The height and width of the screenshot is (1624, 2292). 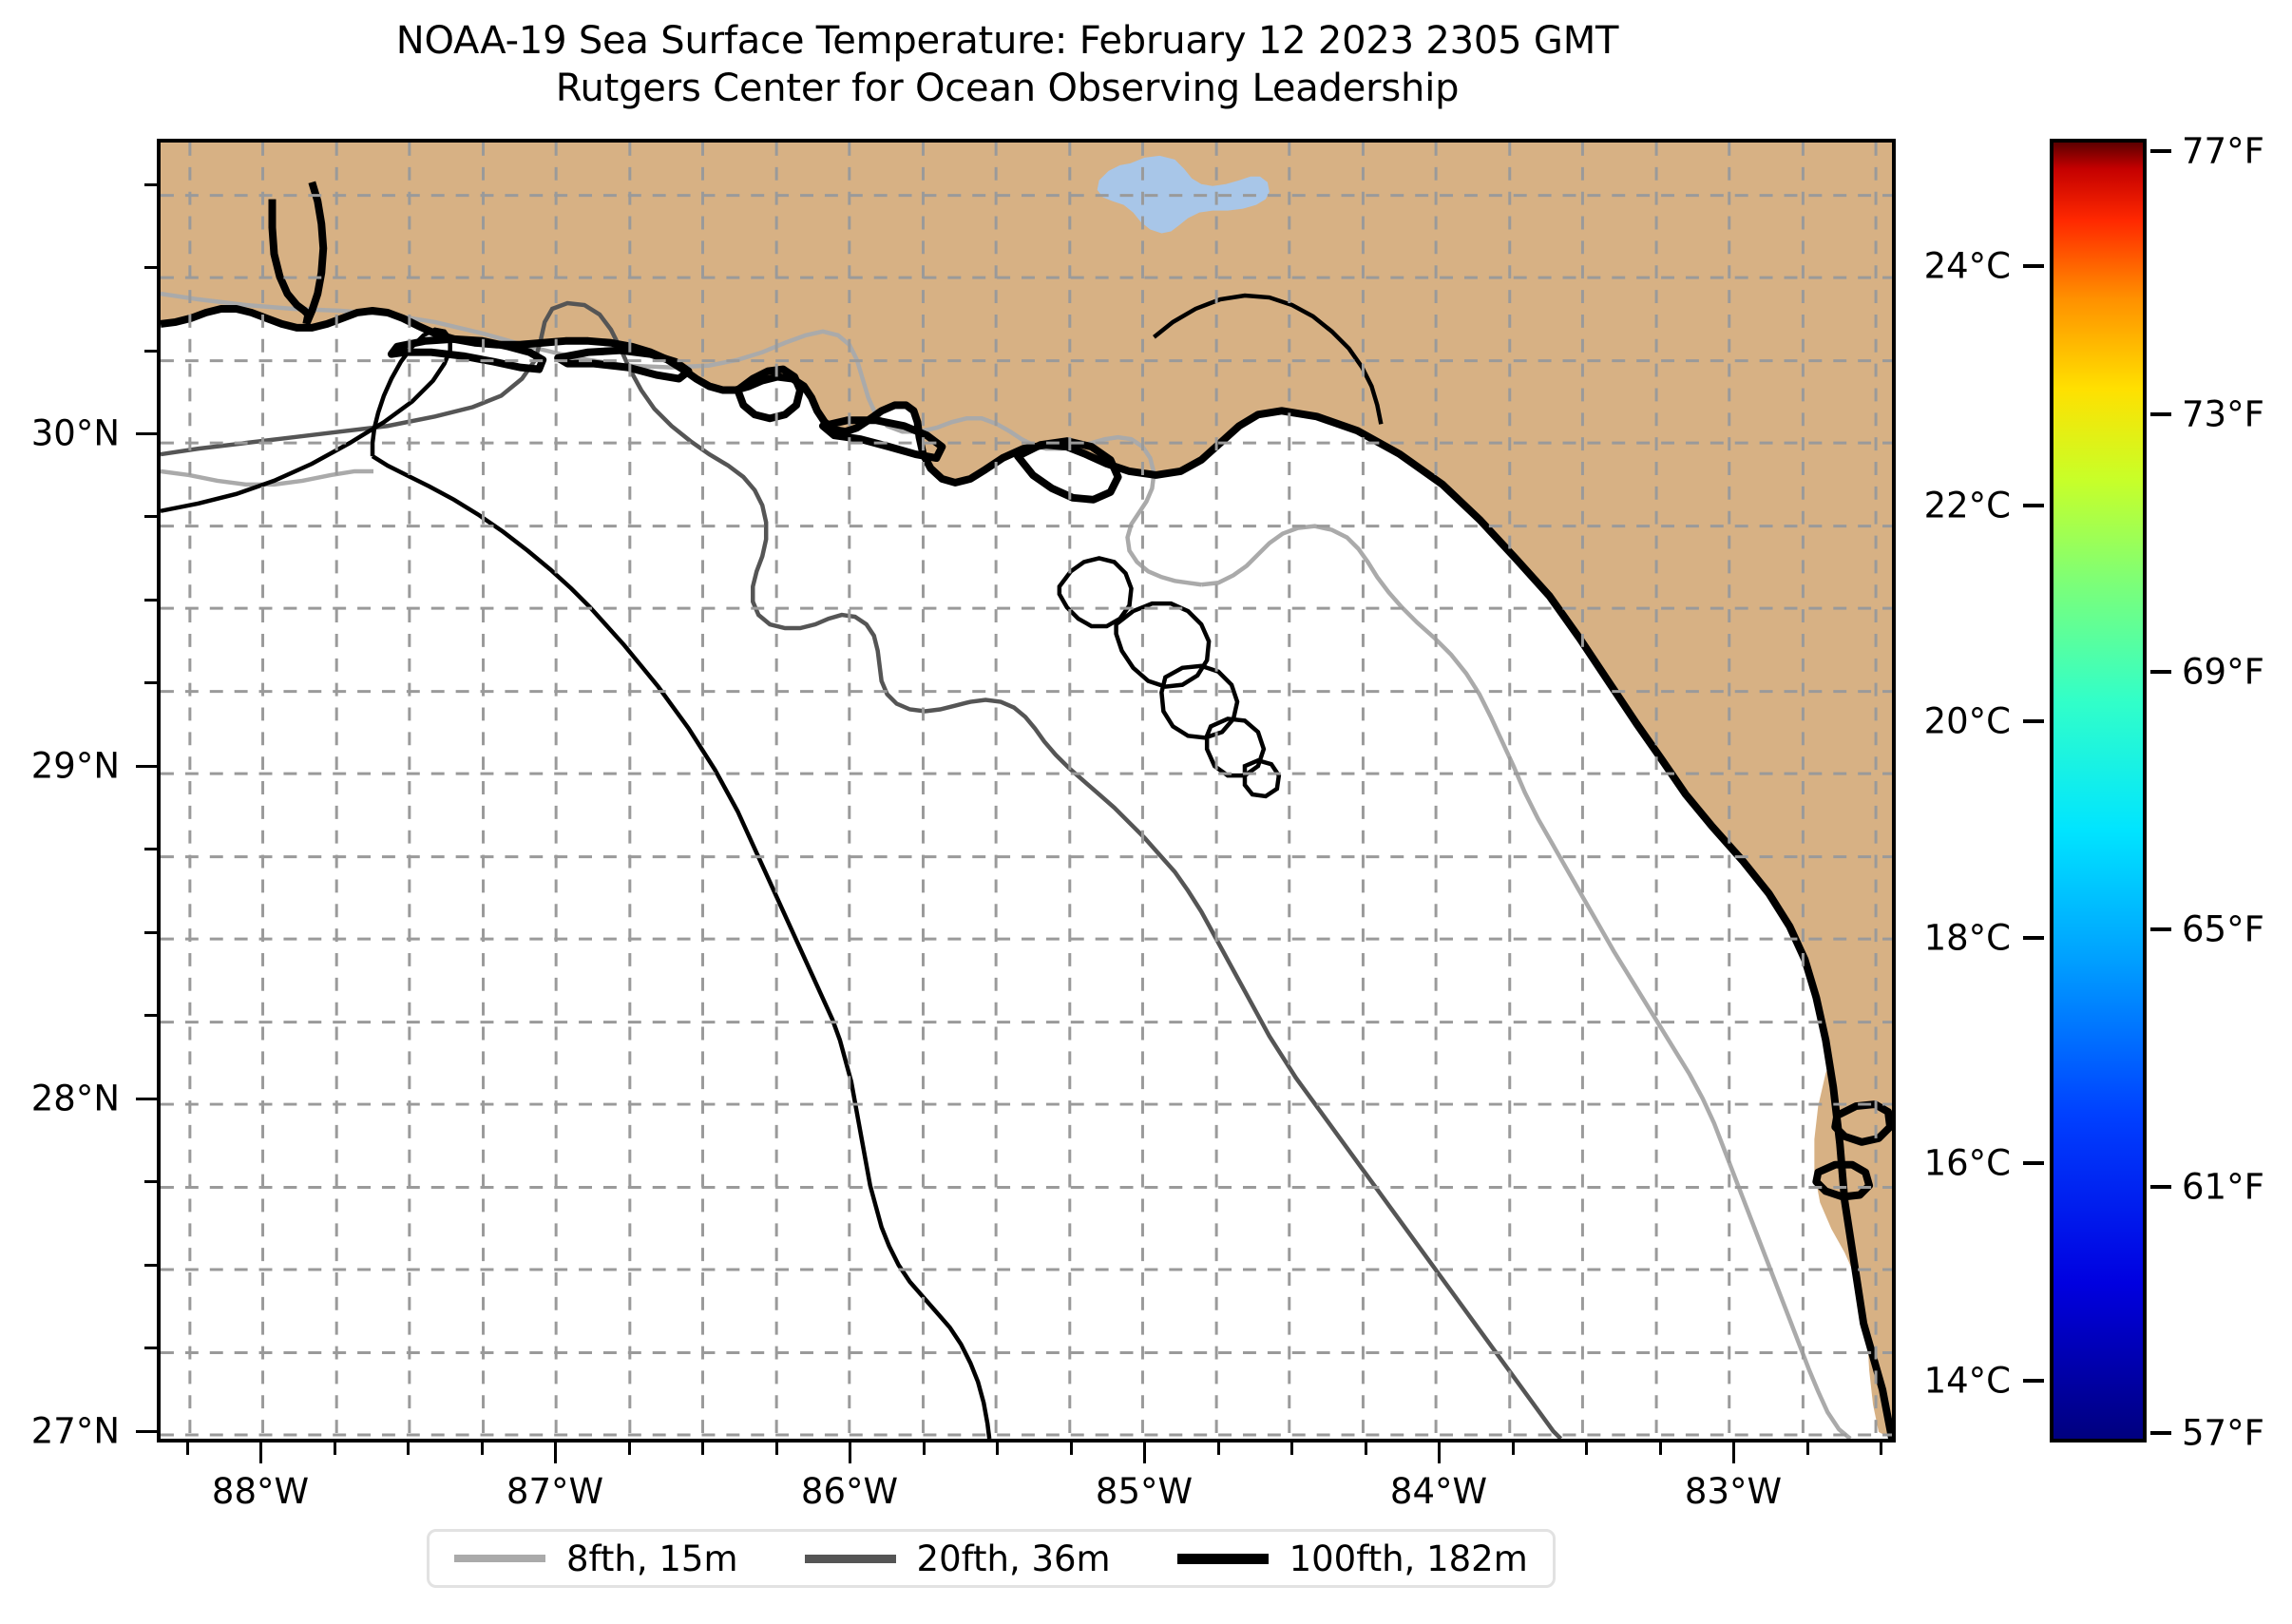 I want to click on legend-label-8fth: 8fth, 15m, so click(x=652, y=1558).